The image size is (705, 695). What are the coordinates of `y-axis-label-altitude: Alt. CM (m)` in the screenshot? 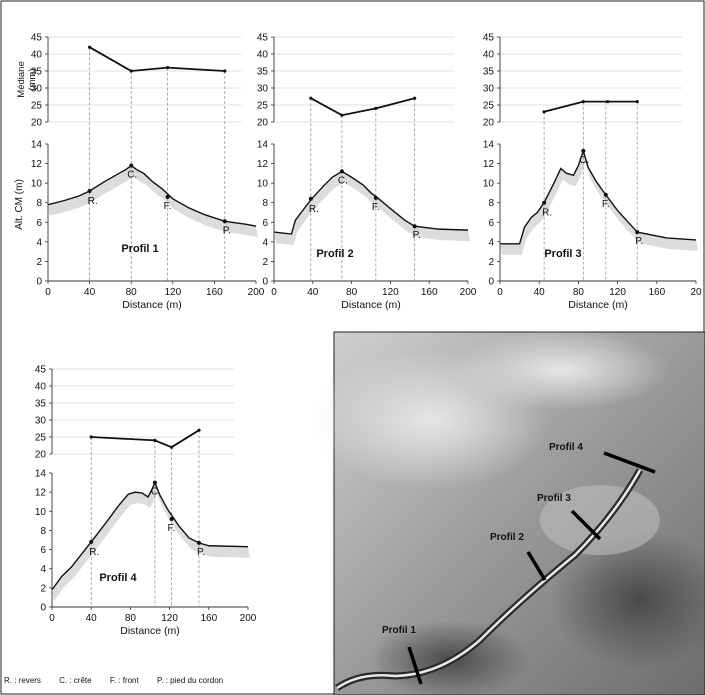 It's located at (19, 204).